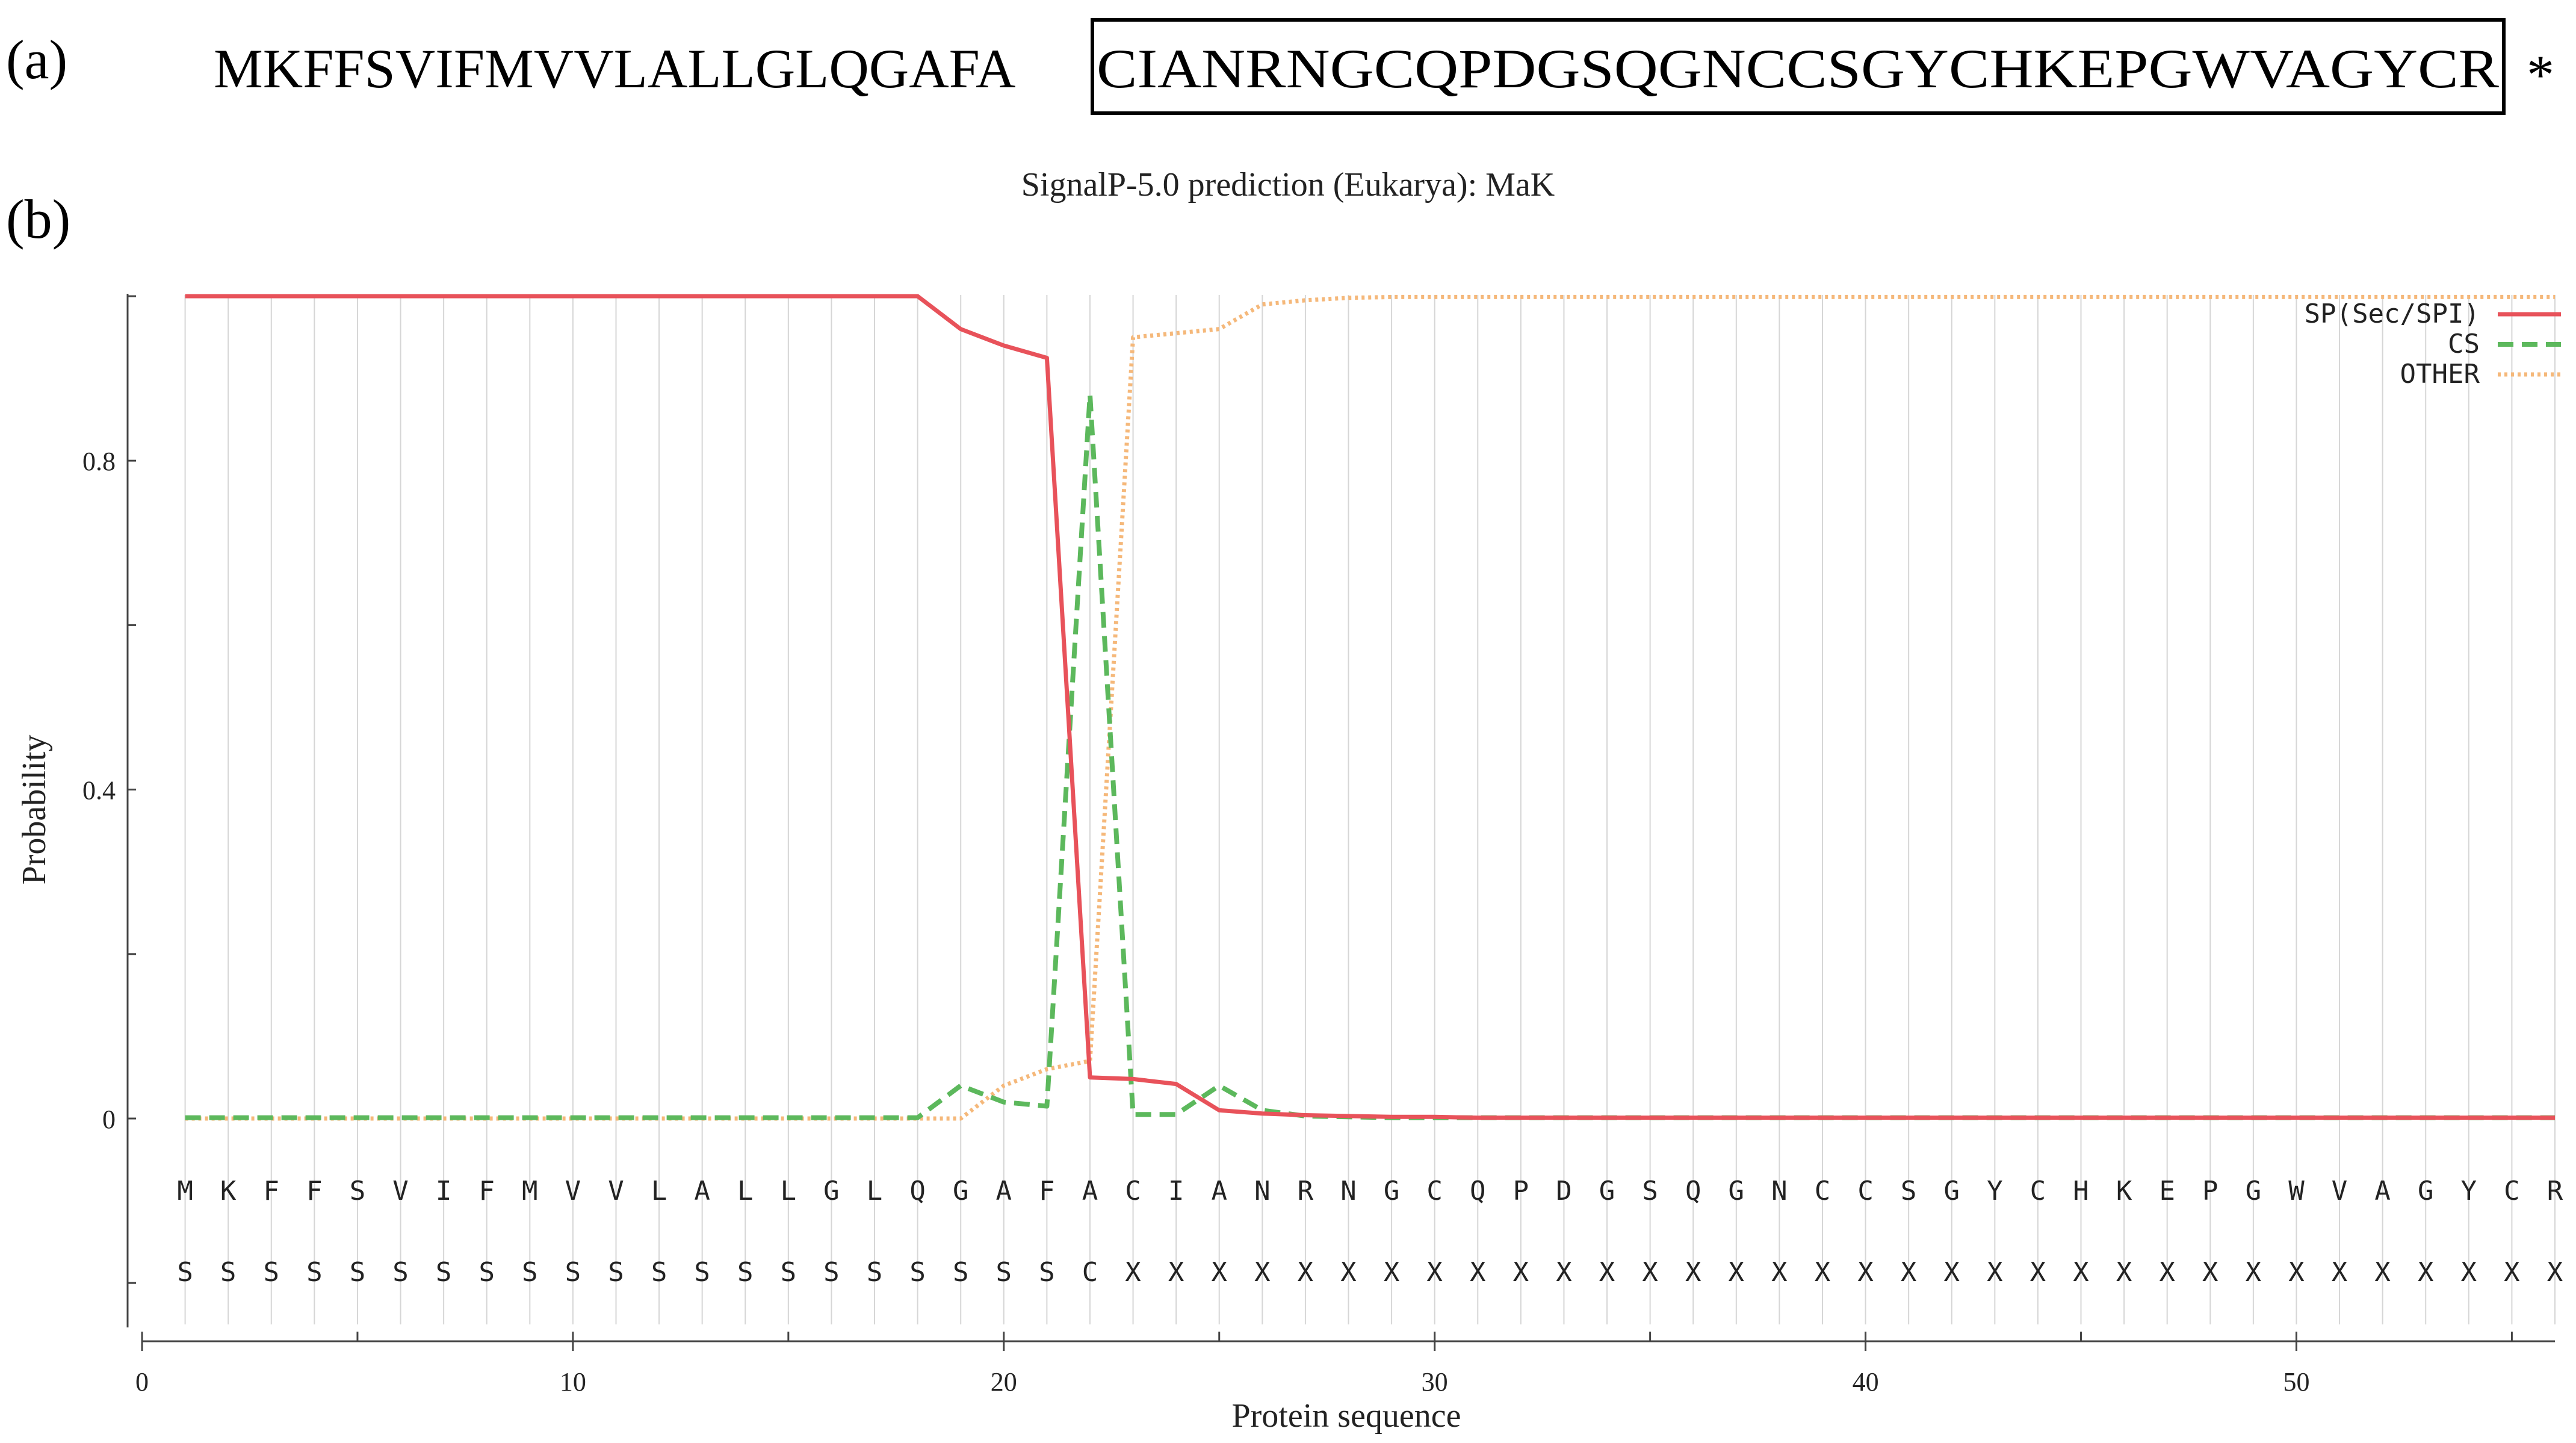 The image size is (2576, 1443). Describe the element at coordinates (99, 461) in the screenshot. I see `y-tick-label: 0.8` at that location.